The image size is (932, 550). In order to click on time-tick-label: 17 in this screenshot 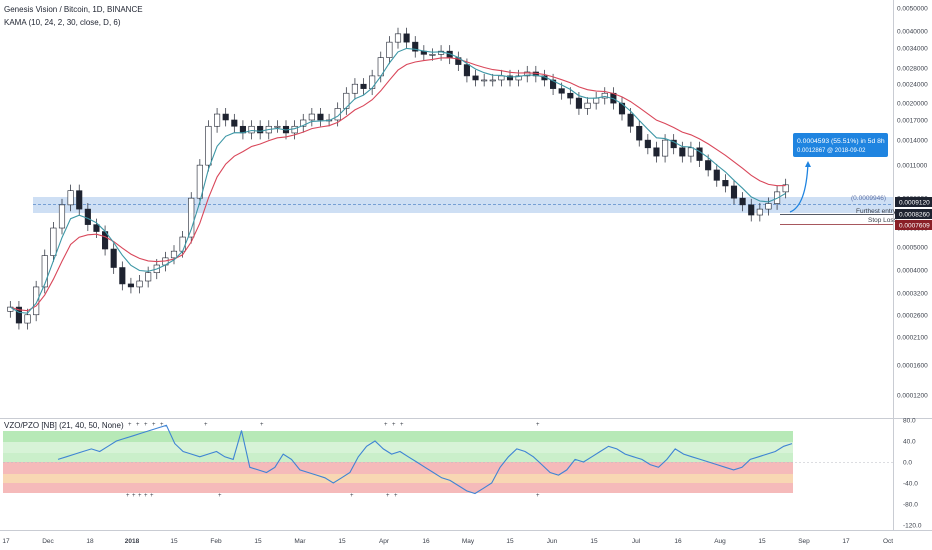, I will do `click(846, 541)`.